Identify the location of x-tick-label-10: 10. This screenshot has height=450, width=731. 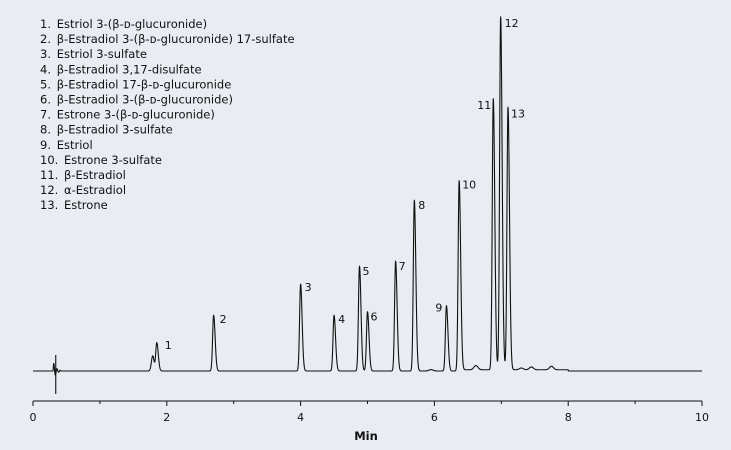
(702, 417).